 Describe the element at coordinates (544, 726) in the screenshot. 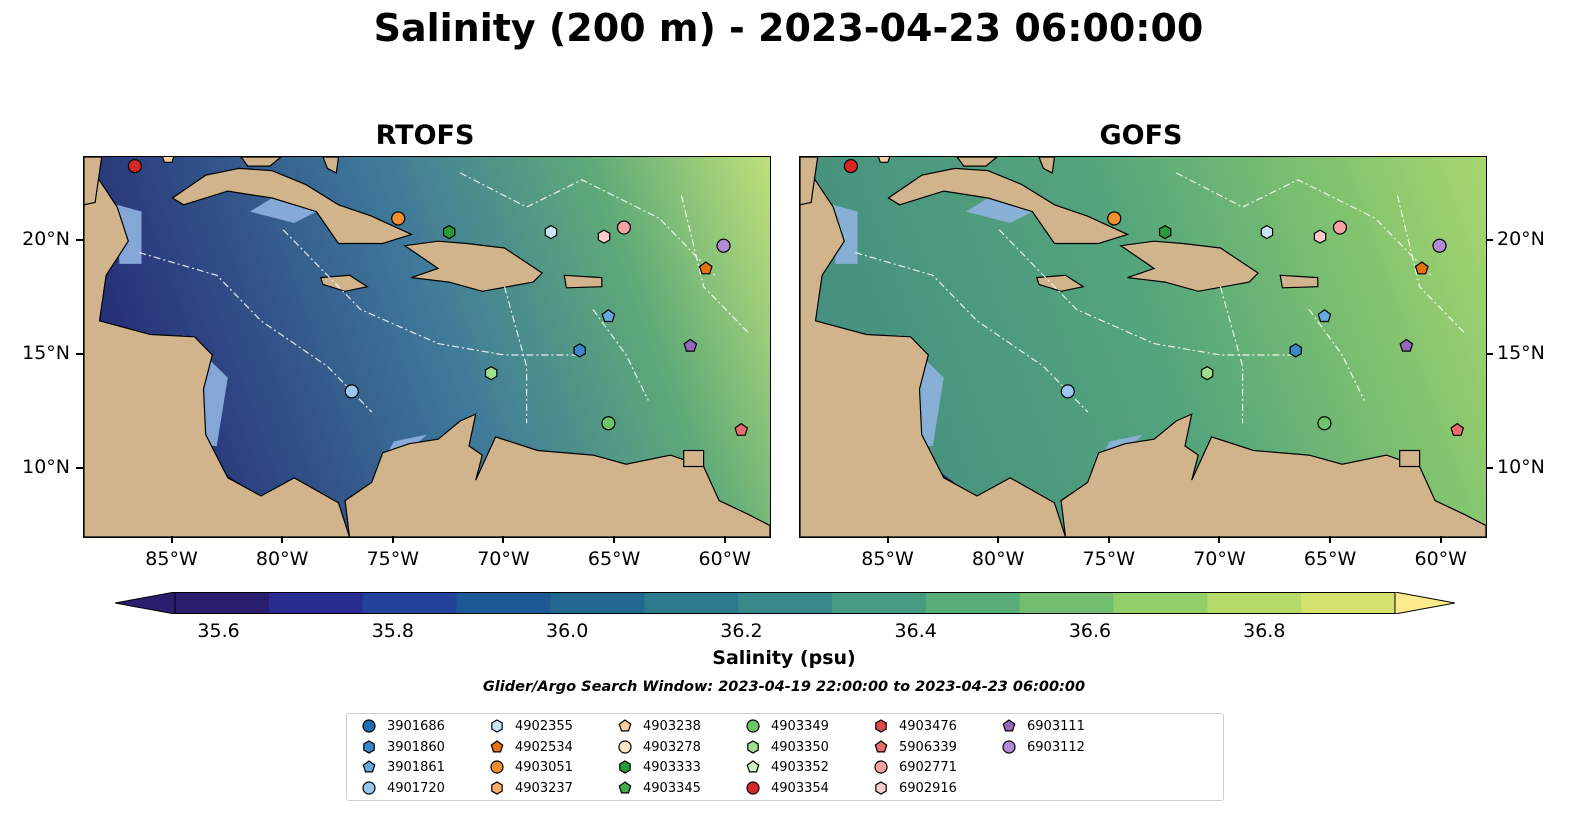

I see `legend-label: 4902355` at that location.